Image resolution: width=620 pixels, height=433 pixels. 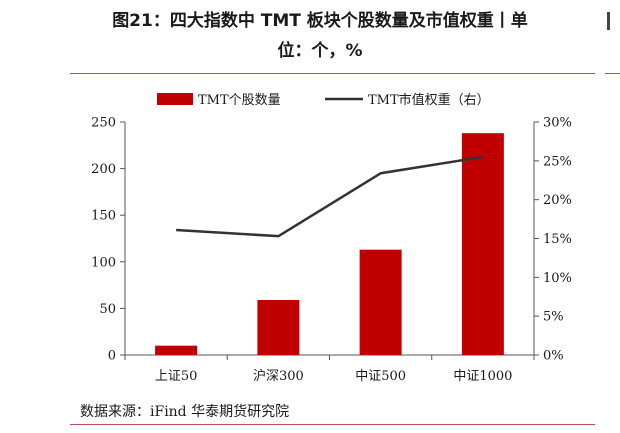 I want to click on left-tick-label: 250, so click(x=103, y=123).